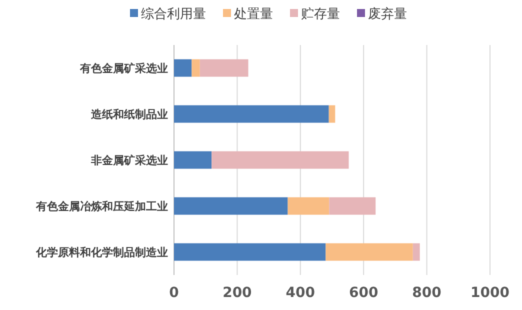 Image resolution: width=522 pixels, height=310 pixels. I want to click on legend-label: 处置量, so click(253, 14).